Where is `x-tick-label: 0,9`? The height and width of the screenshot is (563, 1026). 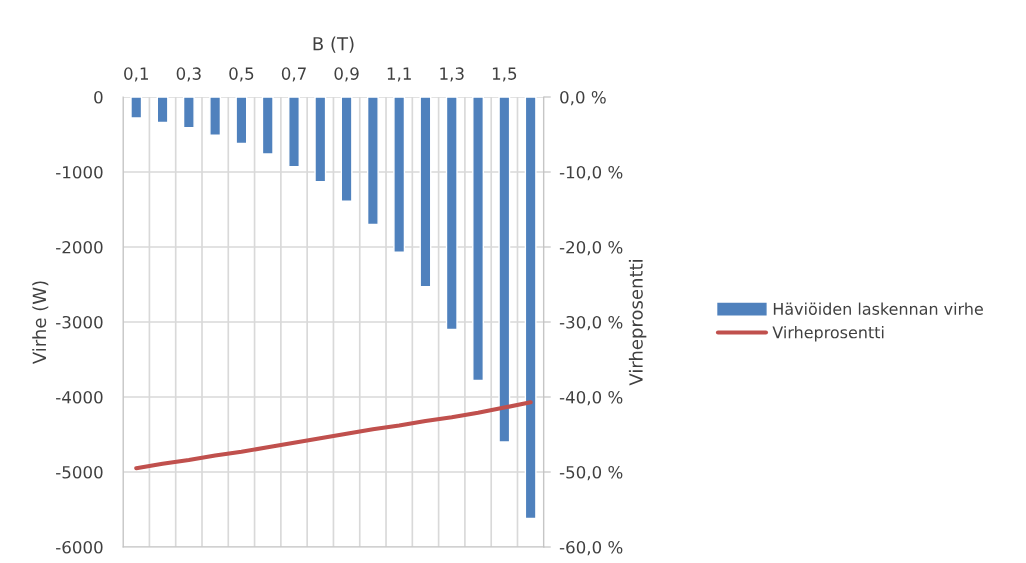 x-tick-label: 0,9 is located at coordinates (346, 74).